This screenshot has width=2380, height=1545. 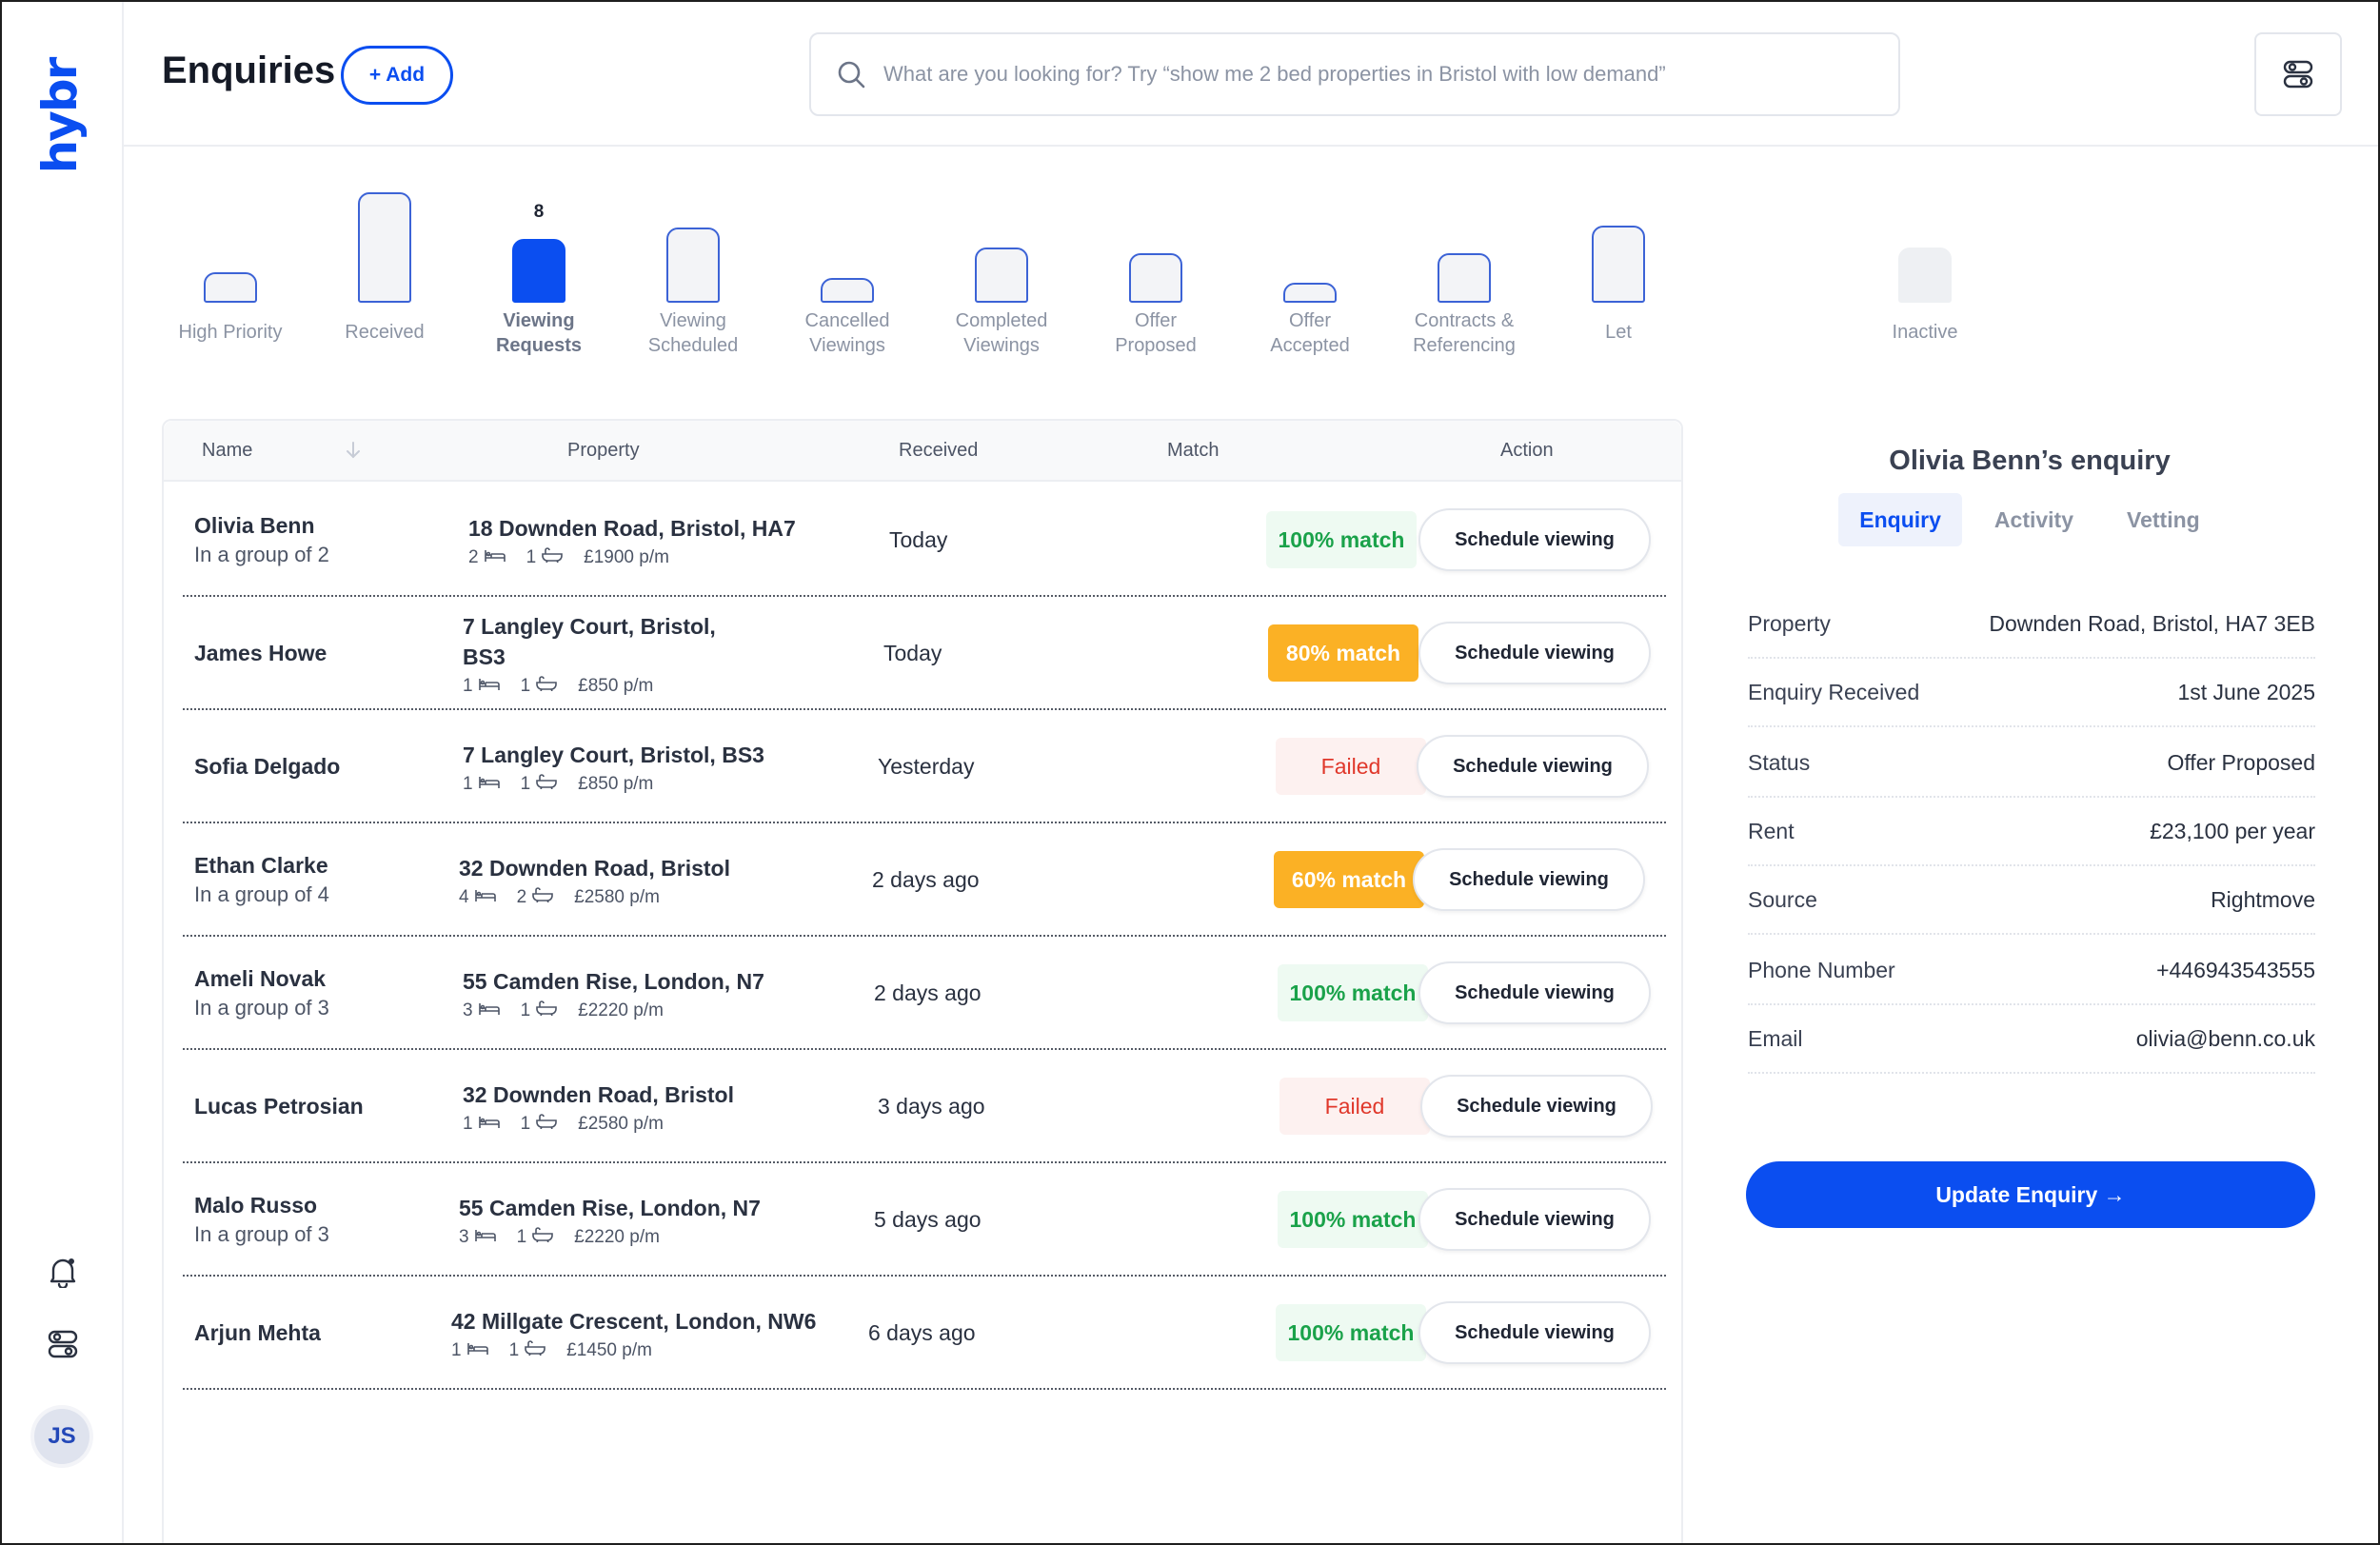 I want to click on logo: hybr, so click(x=60, y=116).